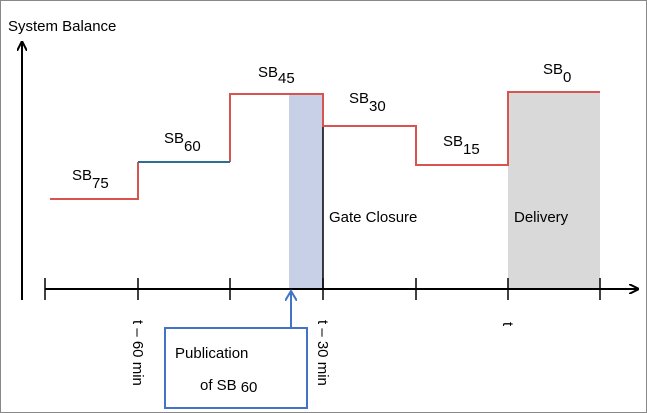 The height and width of the screenshot is (413, 647). I want to click on publication-window, so click(306, 191).